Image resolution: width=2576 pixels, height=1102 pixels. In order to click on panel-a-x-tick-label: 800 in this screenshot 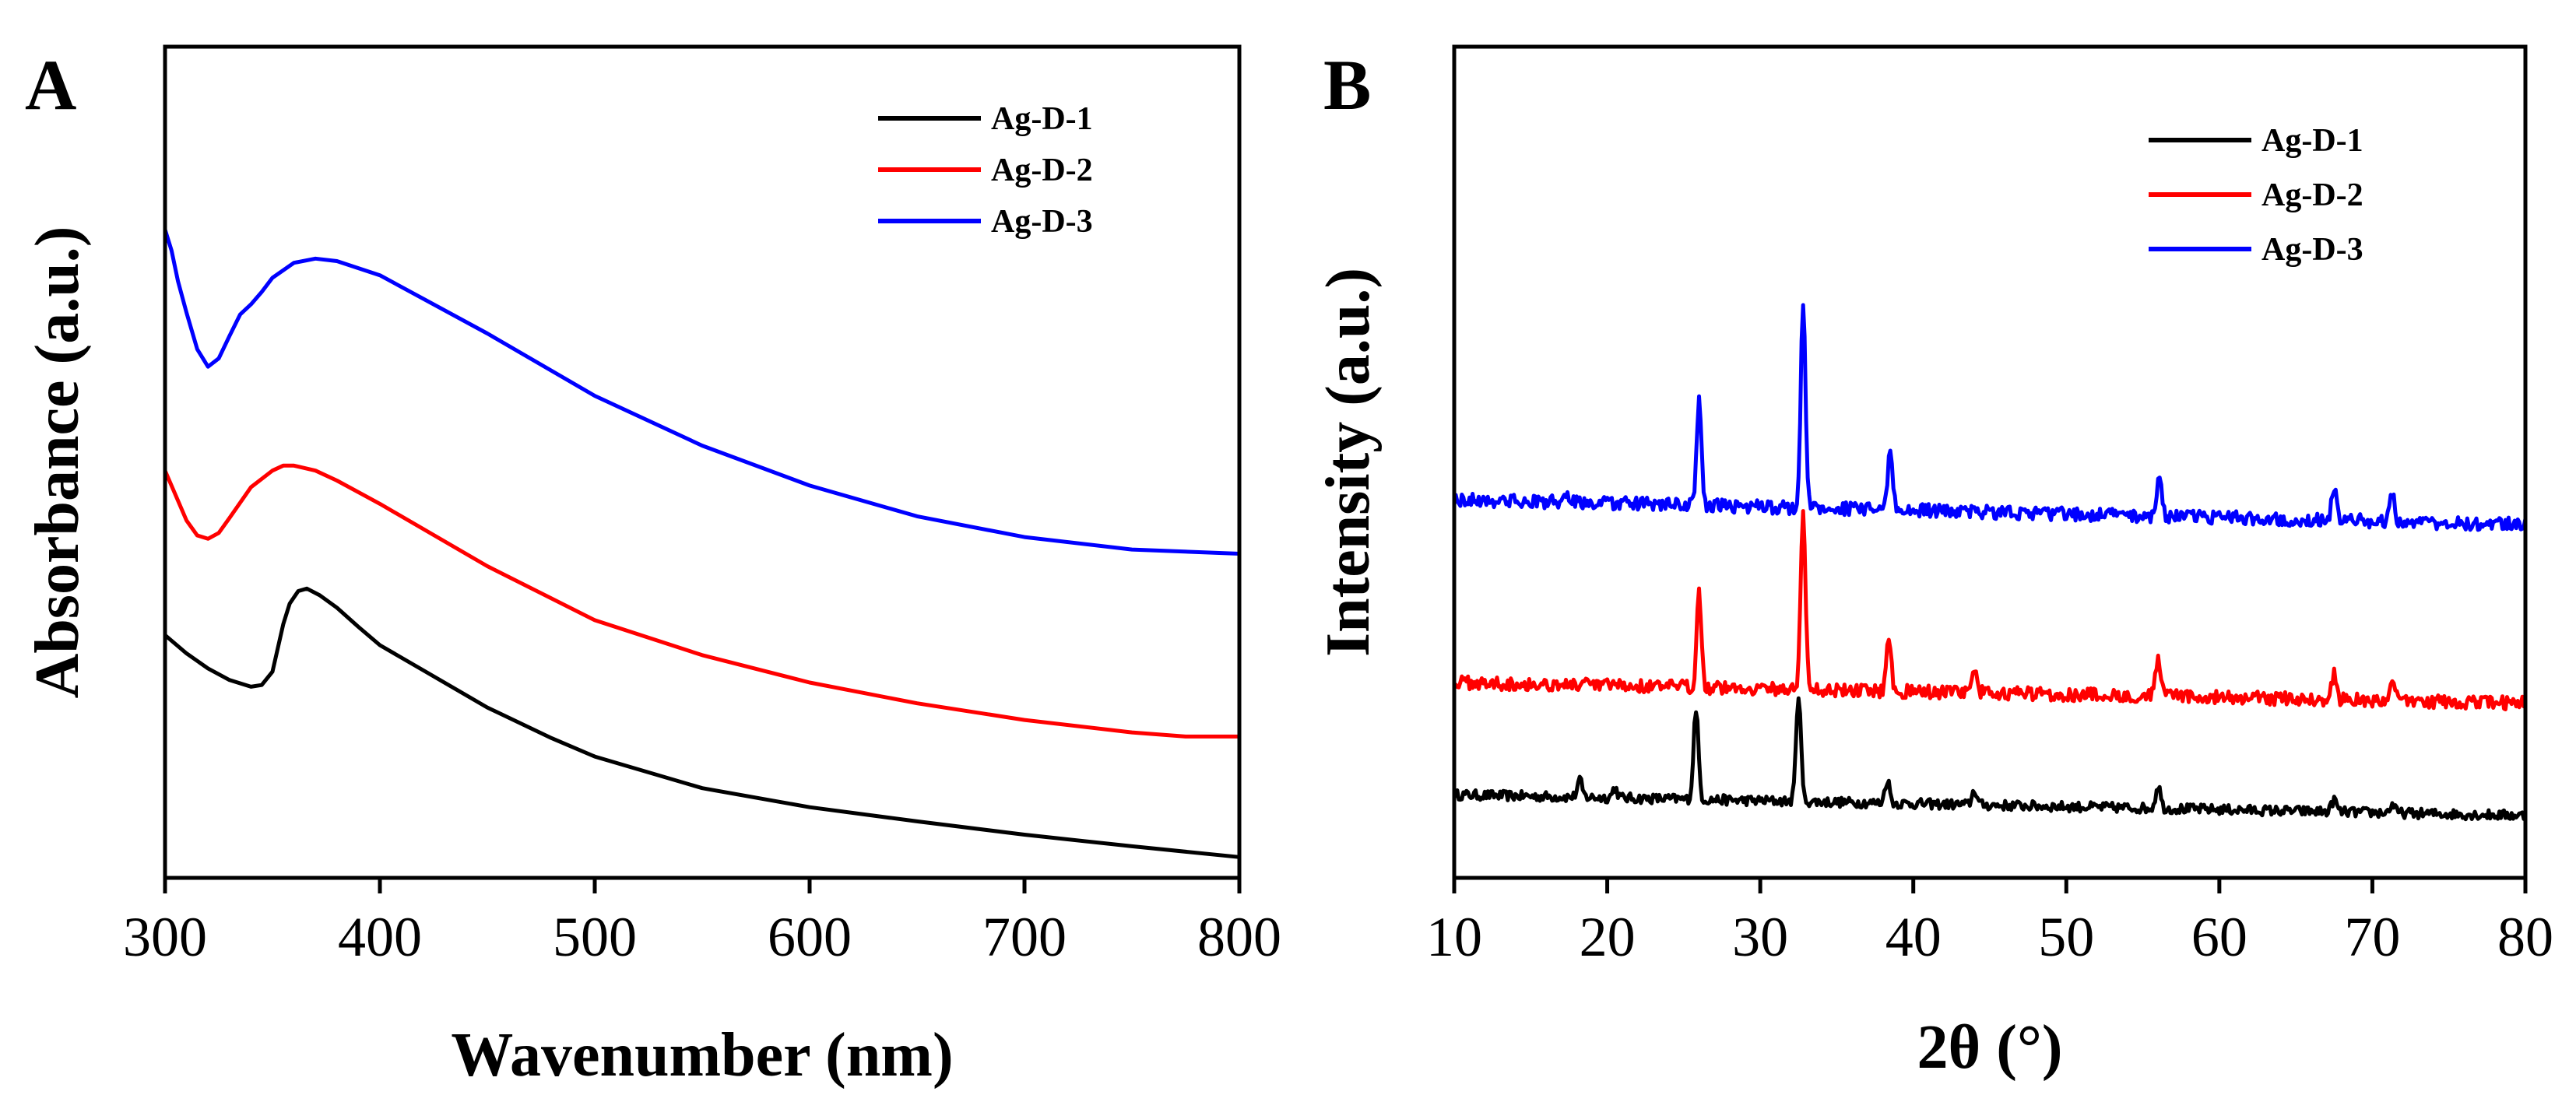, I will do `click(1239, 937)`.